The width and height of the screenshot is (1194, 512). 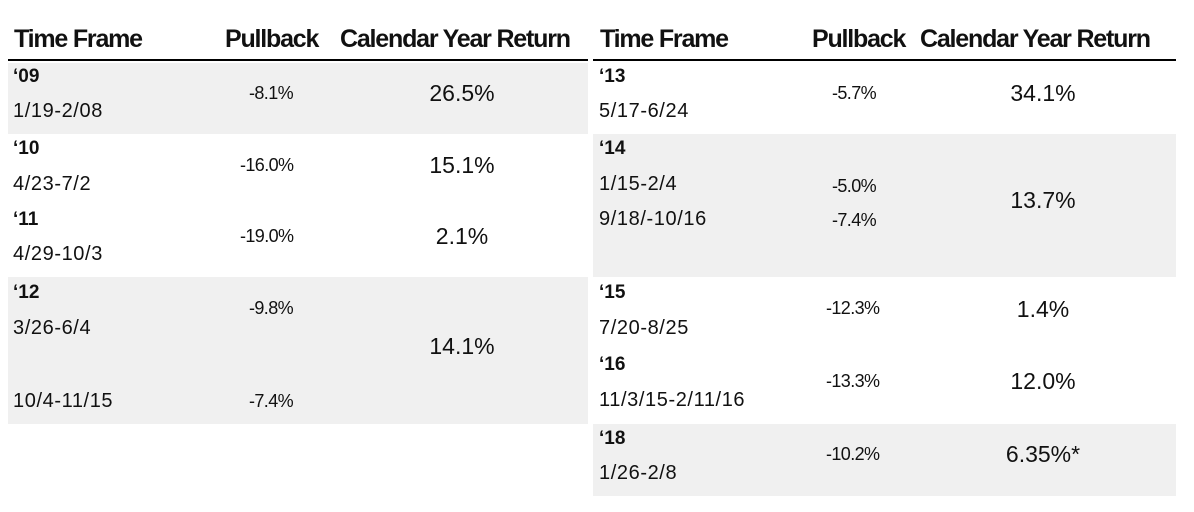 What do you see at coordinates (462, 346) in the screenshot?
I see `return-value: 14.1%` at bounding box center [462, 346].